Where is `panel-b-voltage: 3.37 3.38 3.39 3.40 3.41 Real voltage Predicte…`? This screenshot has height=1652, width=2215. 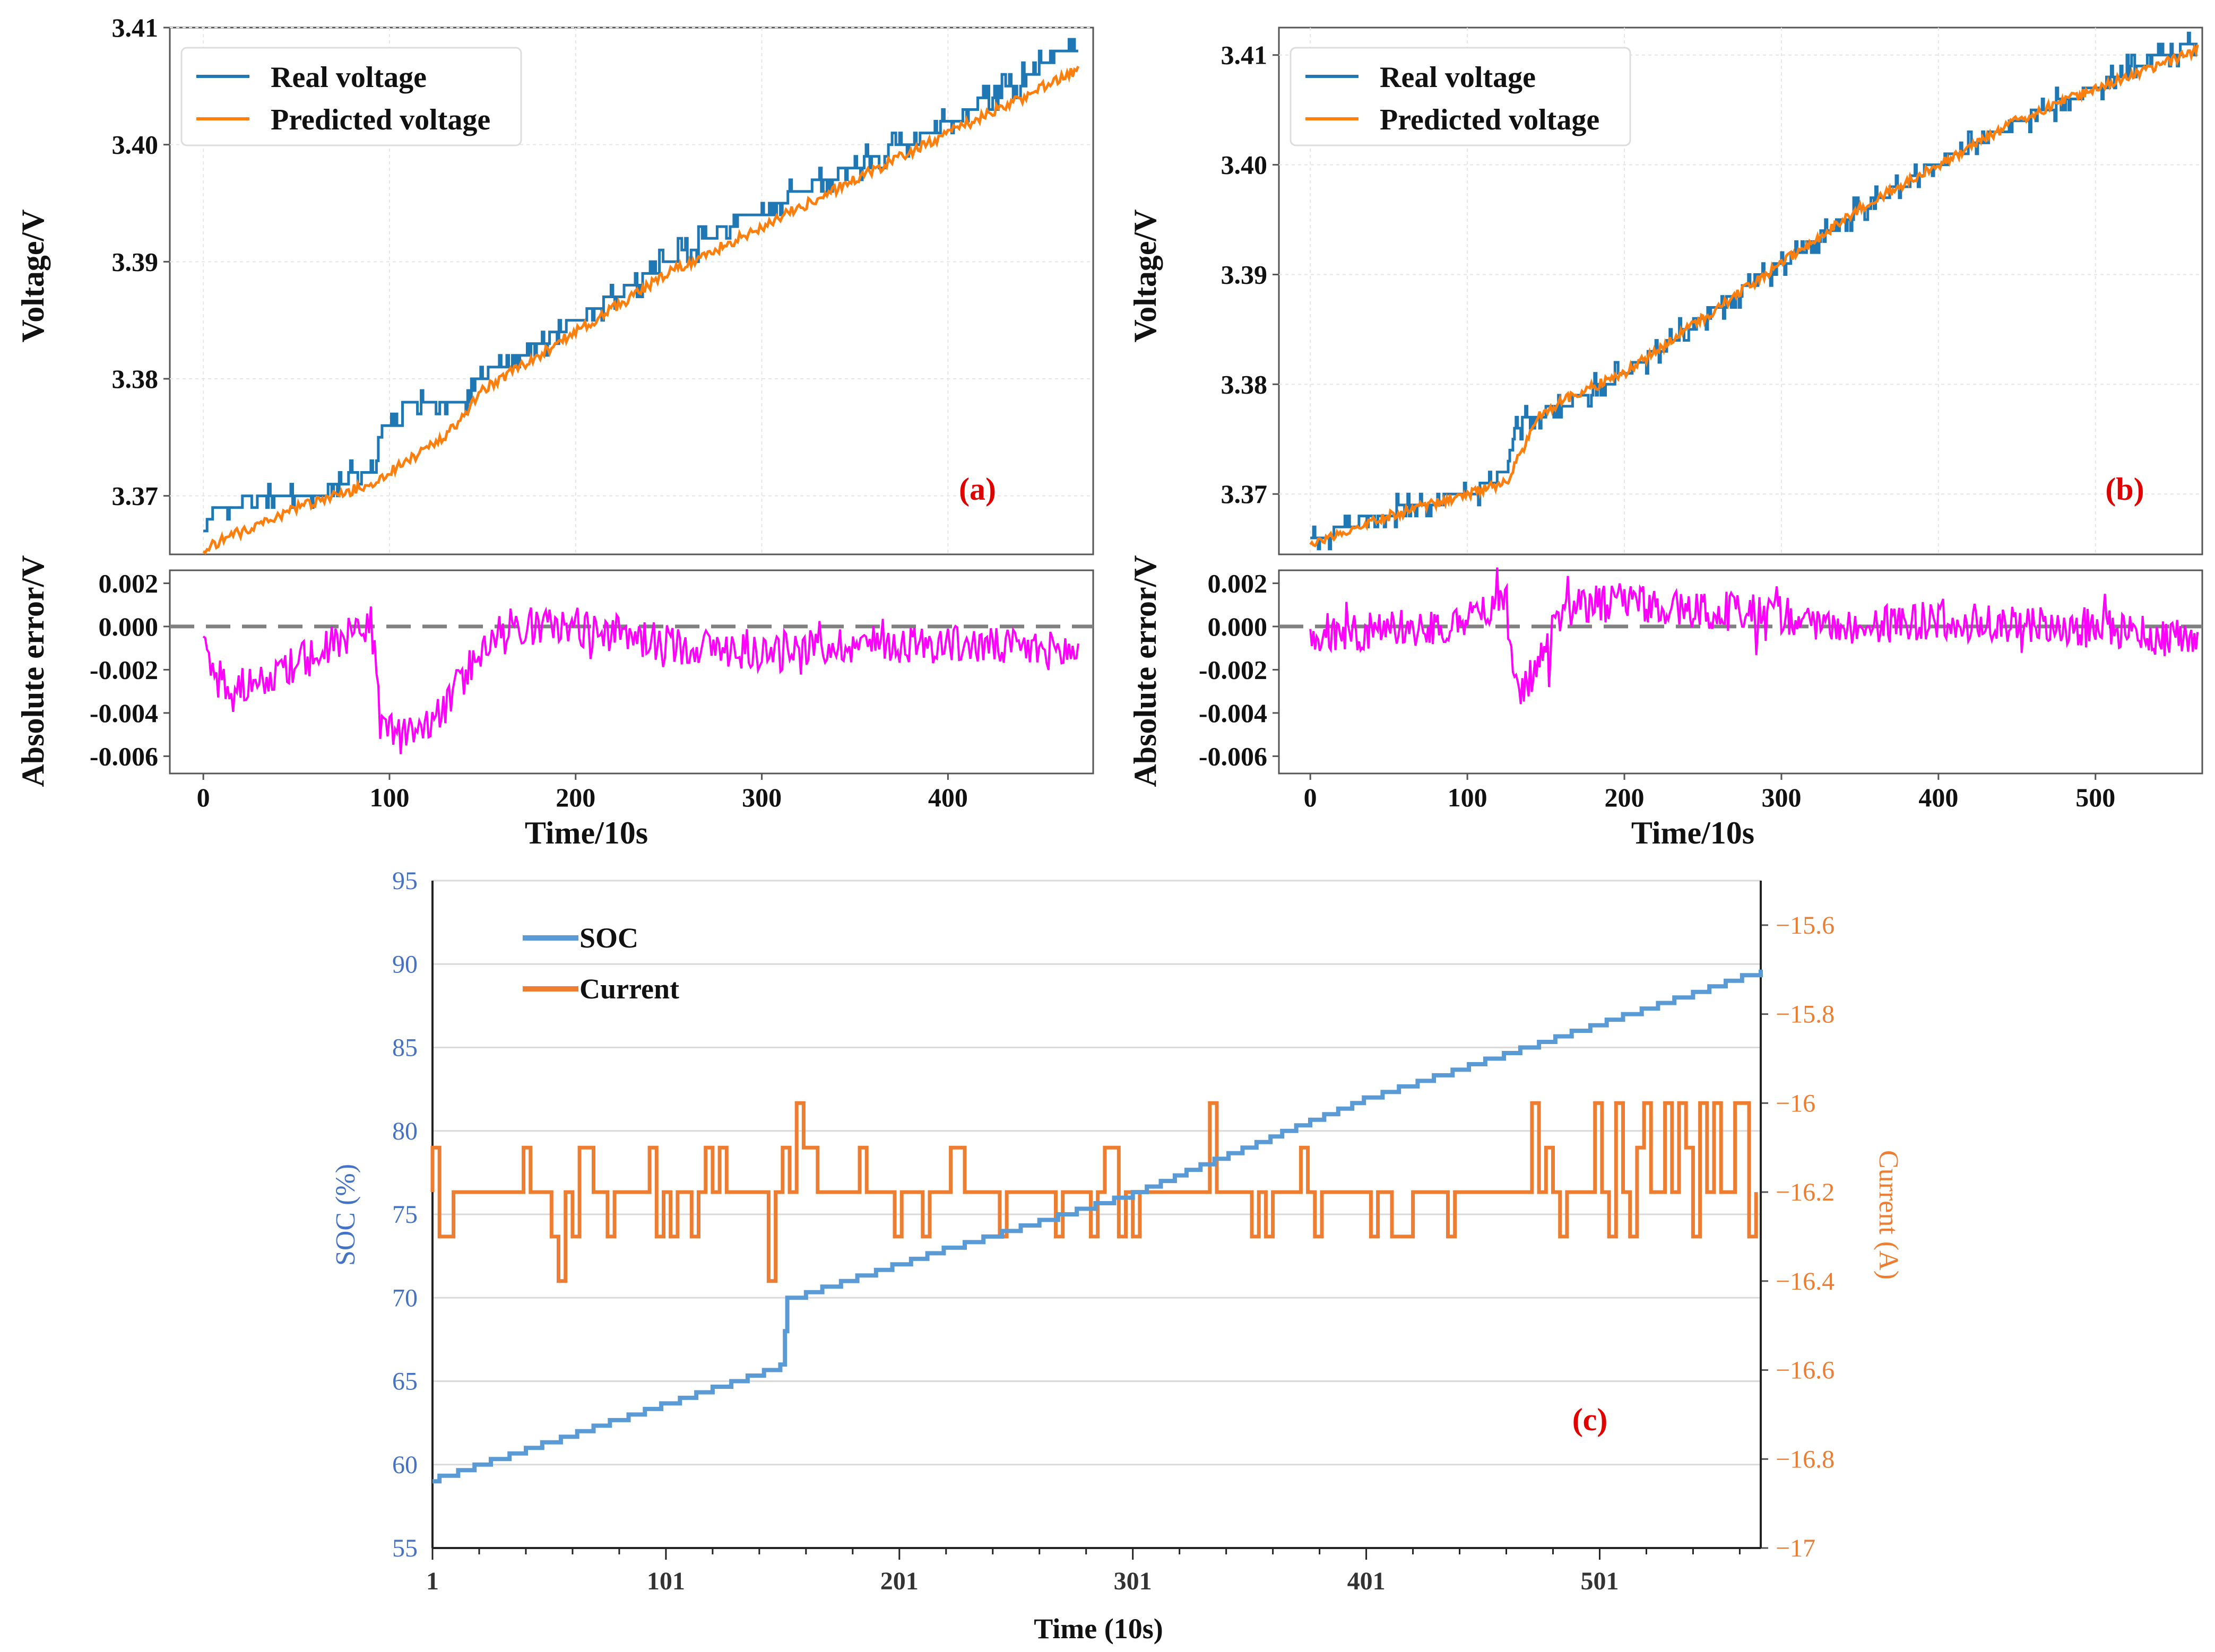 panel-b-voltage: 3.37 3.38 3.39 3.40 3.41 Real voltage Predicte… is located at coordinates (1712, 291).